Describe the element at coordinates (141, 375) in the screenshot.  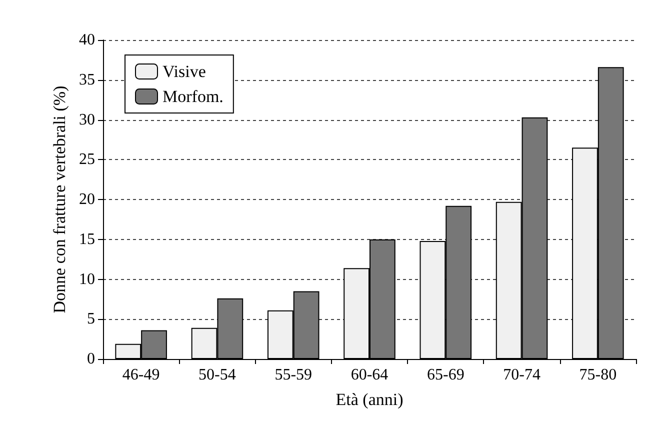
I see `x-tick-label: 46-49` at that location.